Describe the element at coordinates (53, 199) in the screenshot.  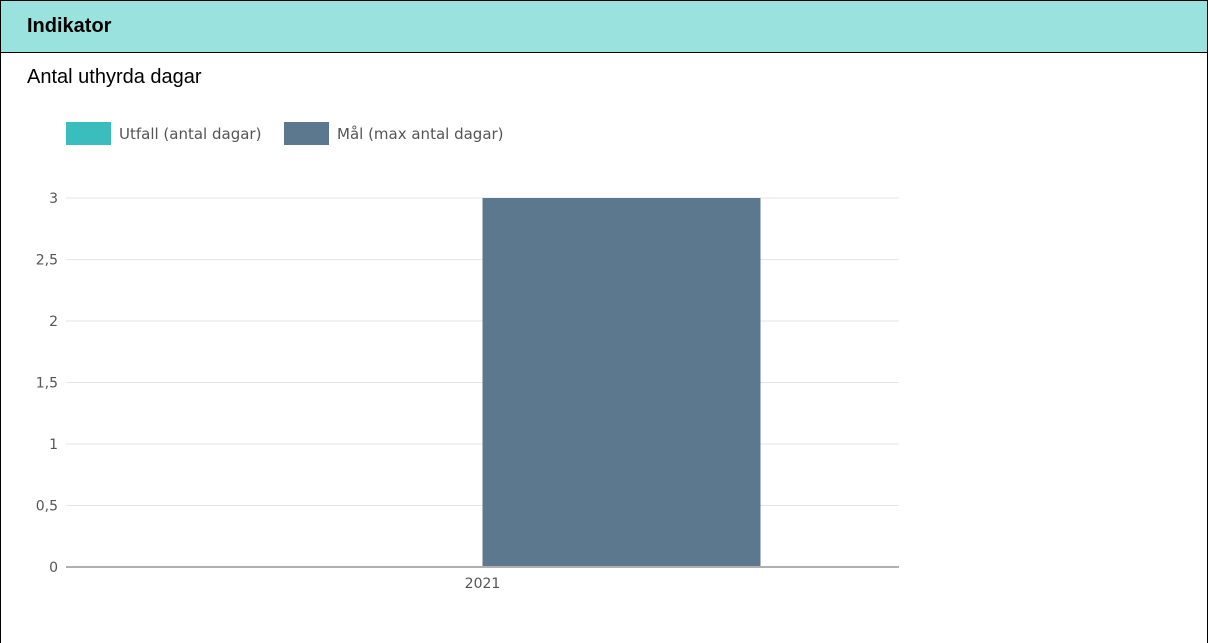
I see `y-tick-label: 3` at that location.